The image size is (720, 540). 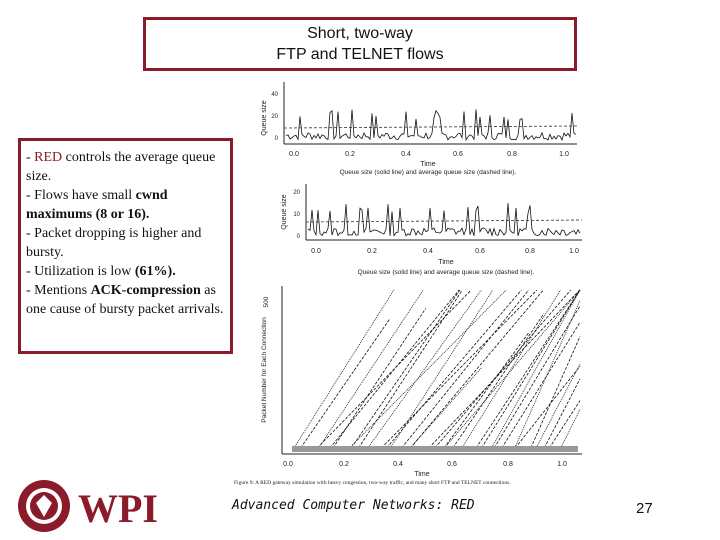 I want to click on y-tick: 10, so click(x=296, y=215).